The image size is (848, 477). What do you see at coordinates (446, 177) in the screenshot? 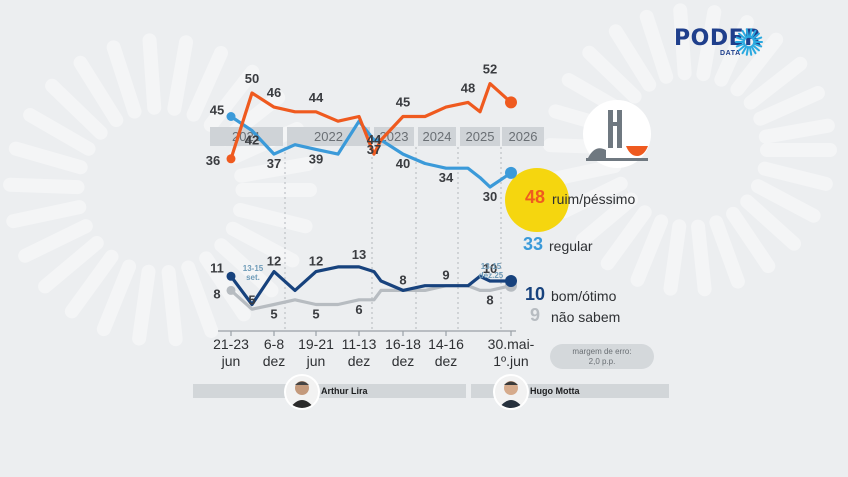
I see `data-label: 34` at bounding box center [446, 177].